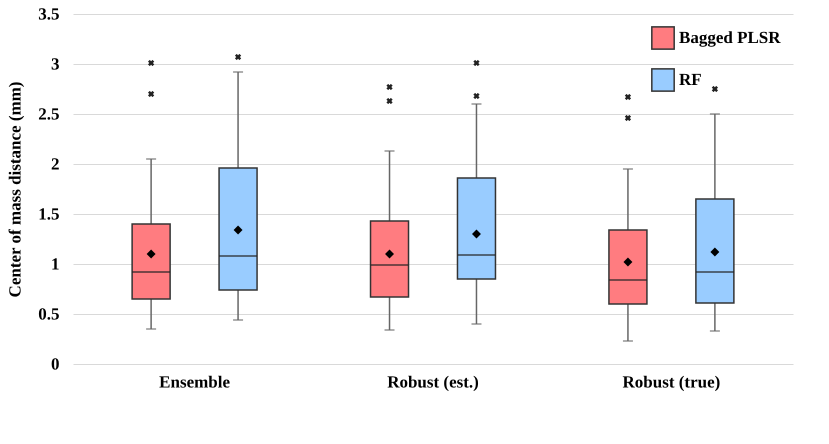 The height and width of the screenshot is (444, 829). What do you see at coordinates (55, 64) in the screenshot?
I see `y-tick-label: 3` at bounding box center [55, 64].